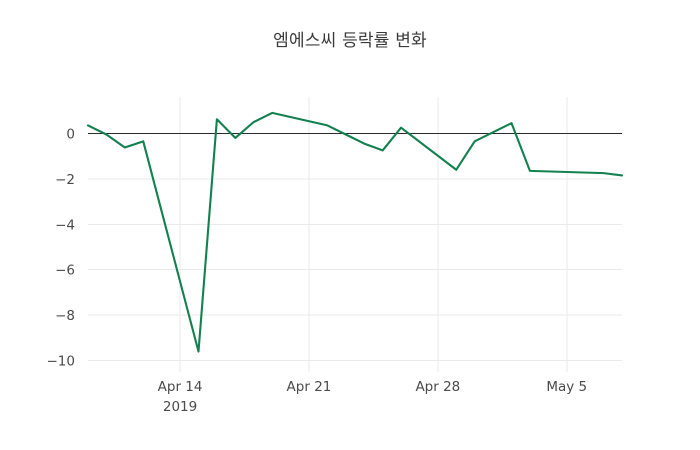 The height and width of the screenshot is (450, 700). What do you see at coordinates (350, 41) in the screenshot?
I see `chart-title: 엠에스씨 등락률 변화` at bounding box center [350, 41].